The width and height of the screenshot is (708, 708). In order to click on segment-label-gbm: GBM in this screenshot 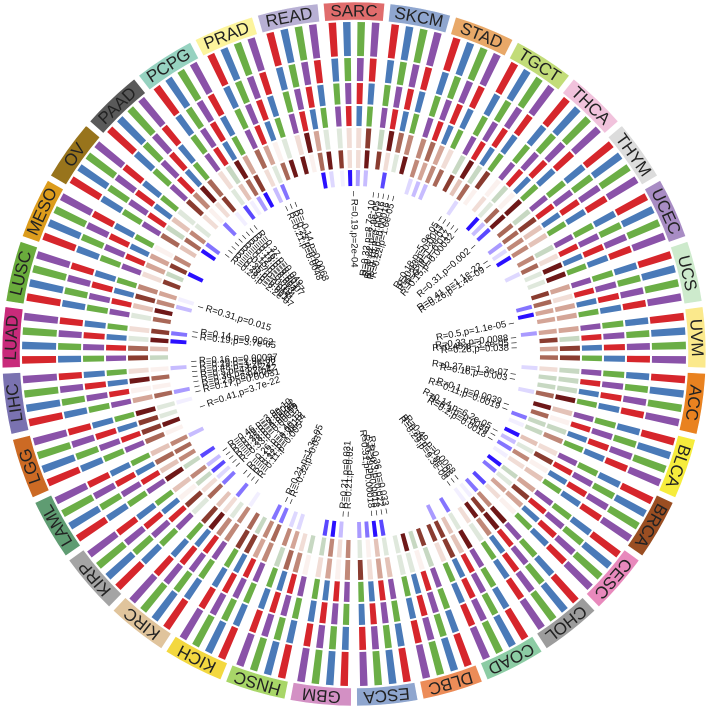, I will do `click(321, 695)`.